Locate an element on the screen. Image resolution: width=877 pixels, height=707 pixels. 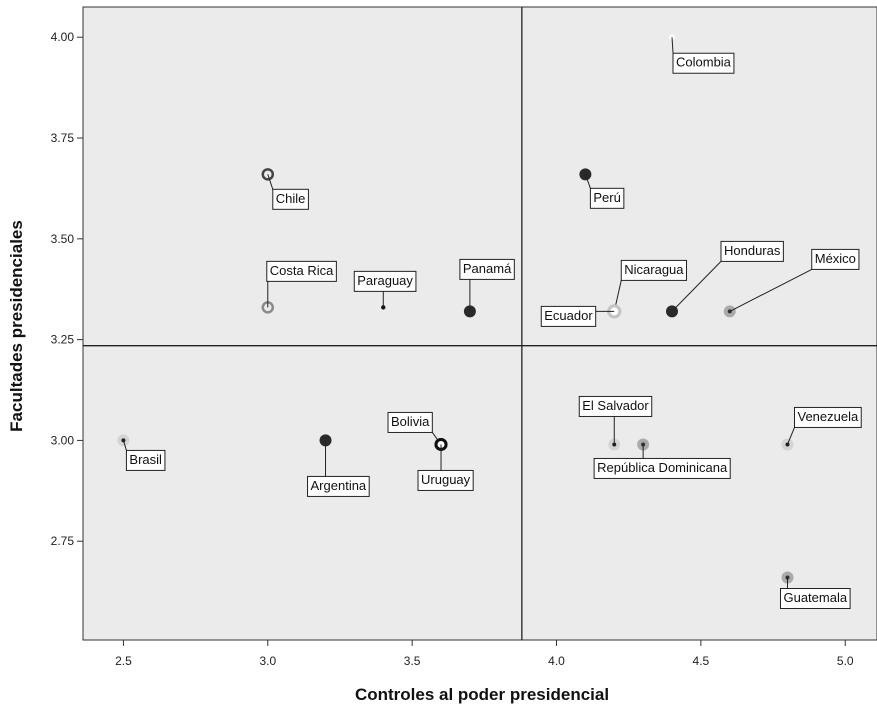
point-label: El Salvador is located at coordinates (615, 405).